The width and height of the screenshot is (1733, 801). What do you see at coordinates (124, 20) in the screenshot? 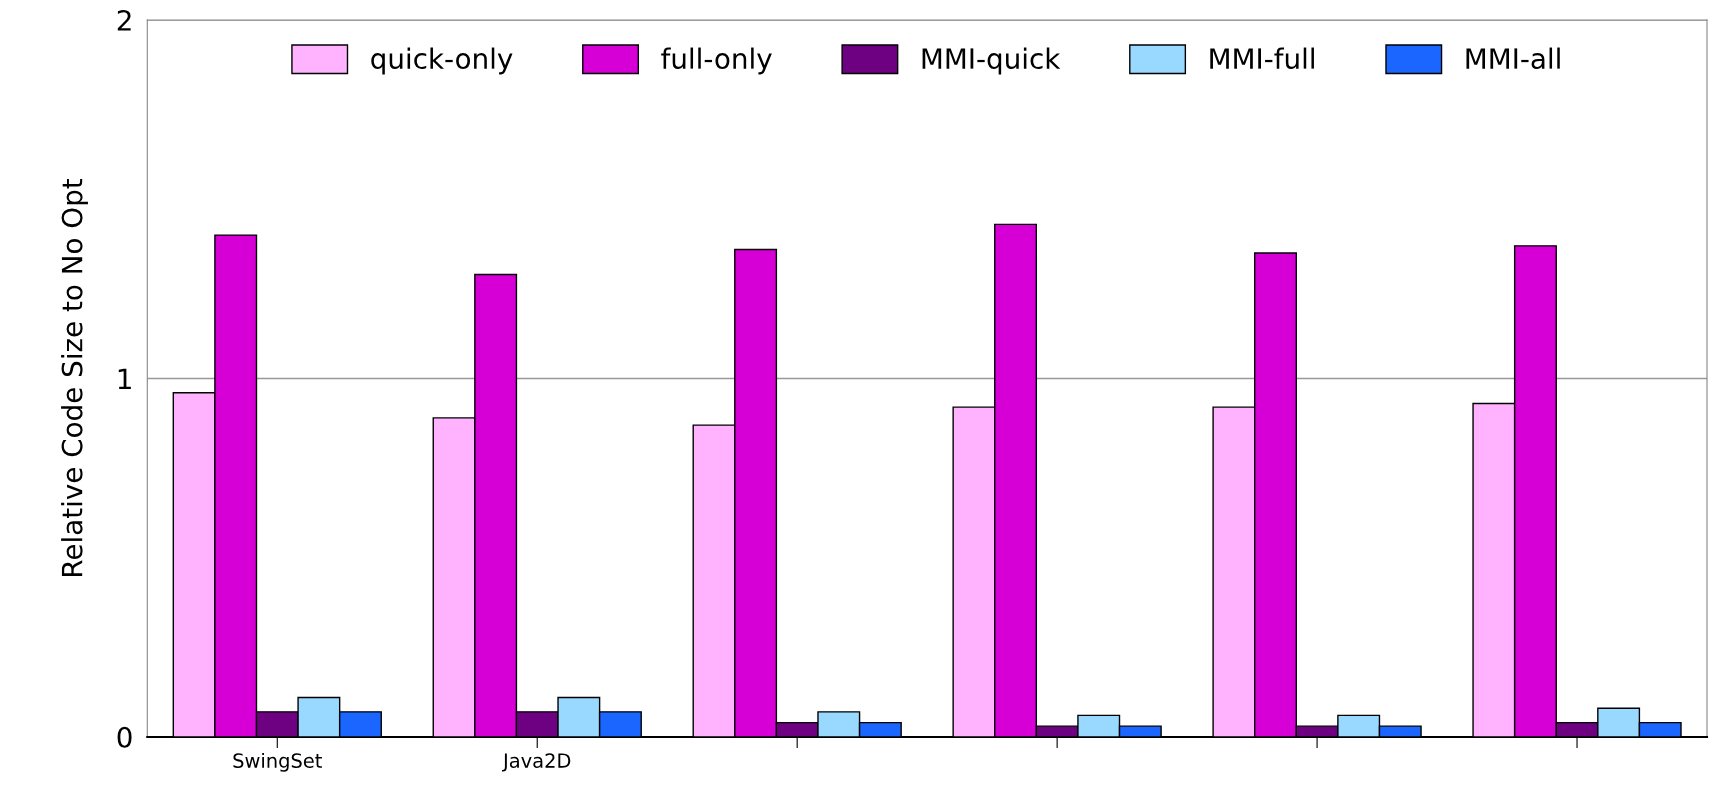
I see `y-tick-label: 2` at bounding box center [124, 20].